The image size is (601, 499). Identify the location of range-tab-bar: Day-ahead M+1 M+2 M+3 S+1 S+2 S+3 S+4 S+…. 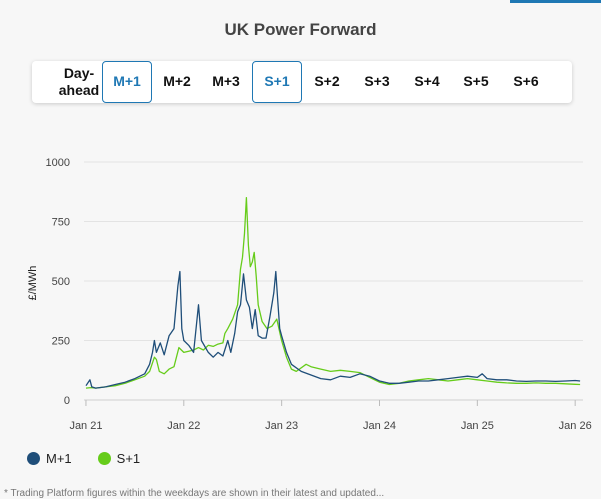
(302, 82).